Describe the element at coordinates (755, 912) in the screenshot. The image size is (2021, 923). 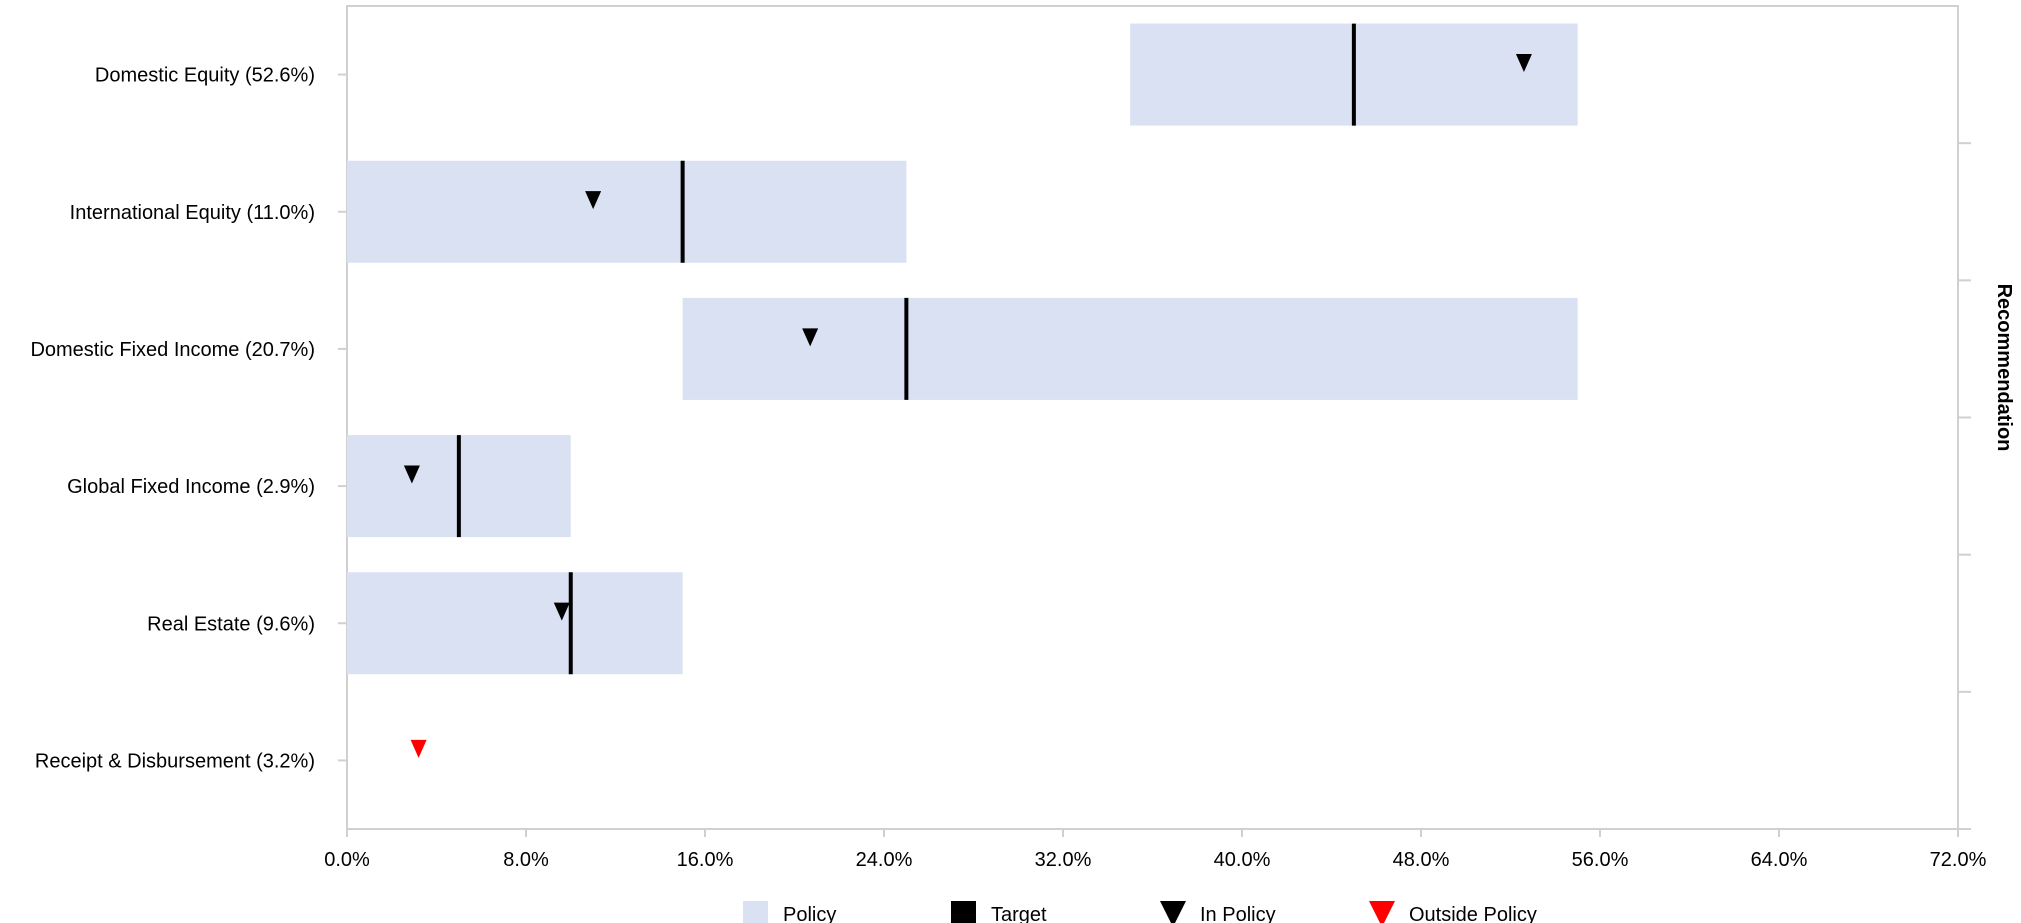
I see `legend-swatch-policy` at that location.